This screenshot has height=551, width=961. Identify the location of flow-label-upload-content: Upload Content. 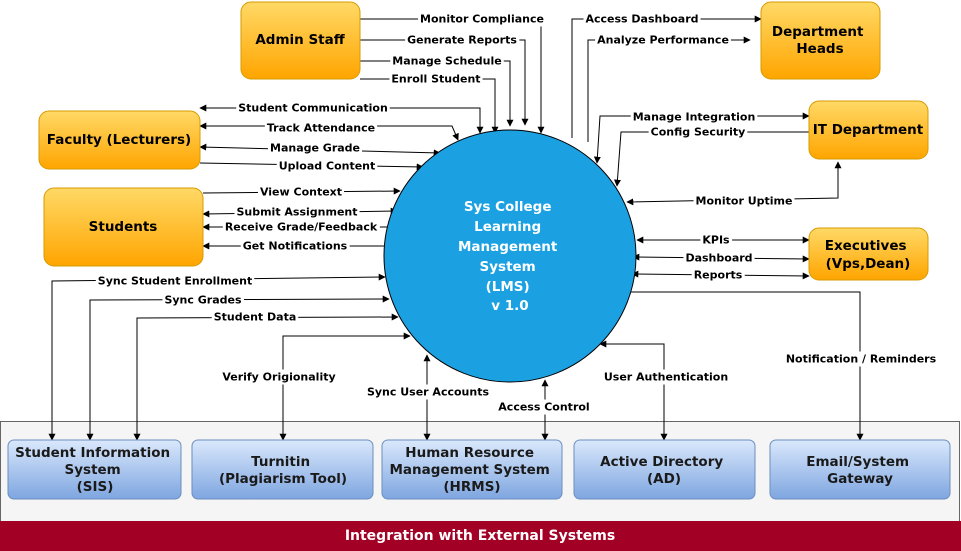
(327, 166).